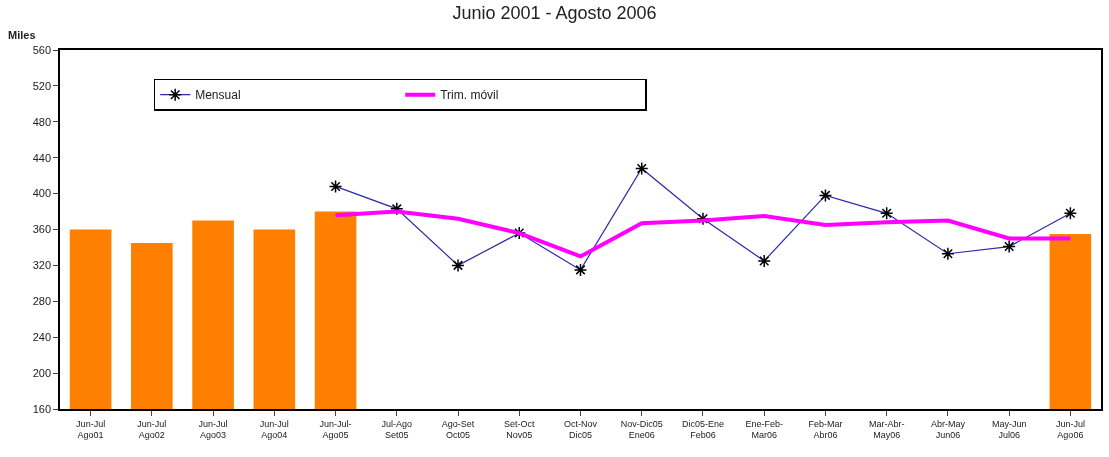  Describe the element at coordinates (520, 429) in the screenshot. I see `x-tick-label: Set-Oct Nov05` at that location.